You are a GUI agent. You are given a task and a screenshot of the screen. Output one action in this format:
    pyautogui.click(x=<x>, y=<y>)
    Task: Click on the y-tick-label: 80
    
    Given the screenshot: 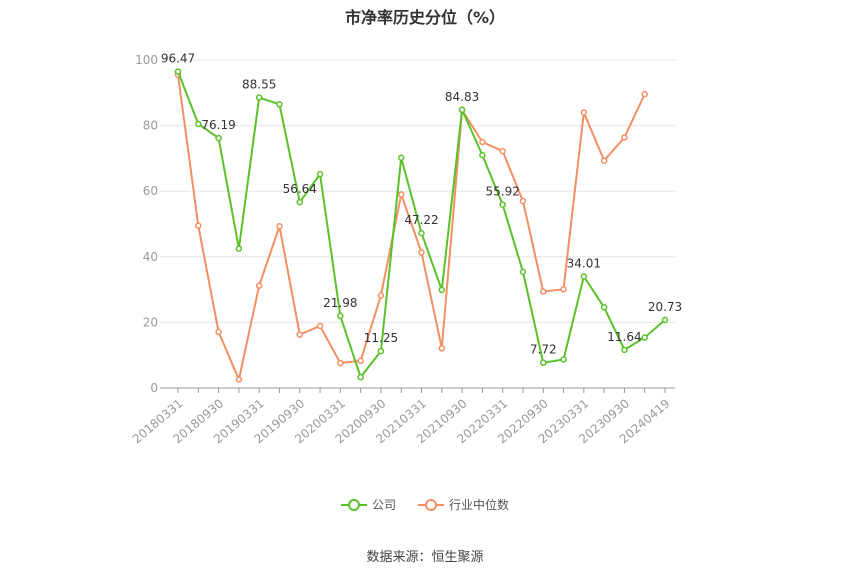 What is the action you would take?
    pyautogui.click(x=150, y=126)
    